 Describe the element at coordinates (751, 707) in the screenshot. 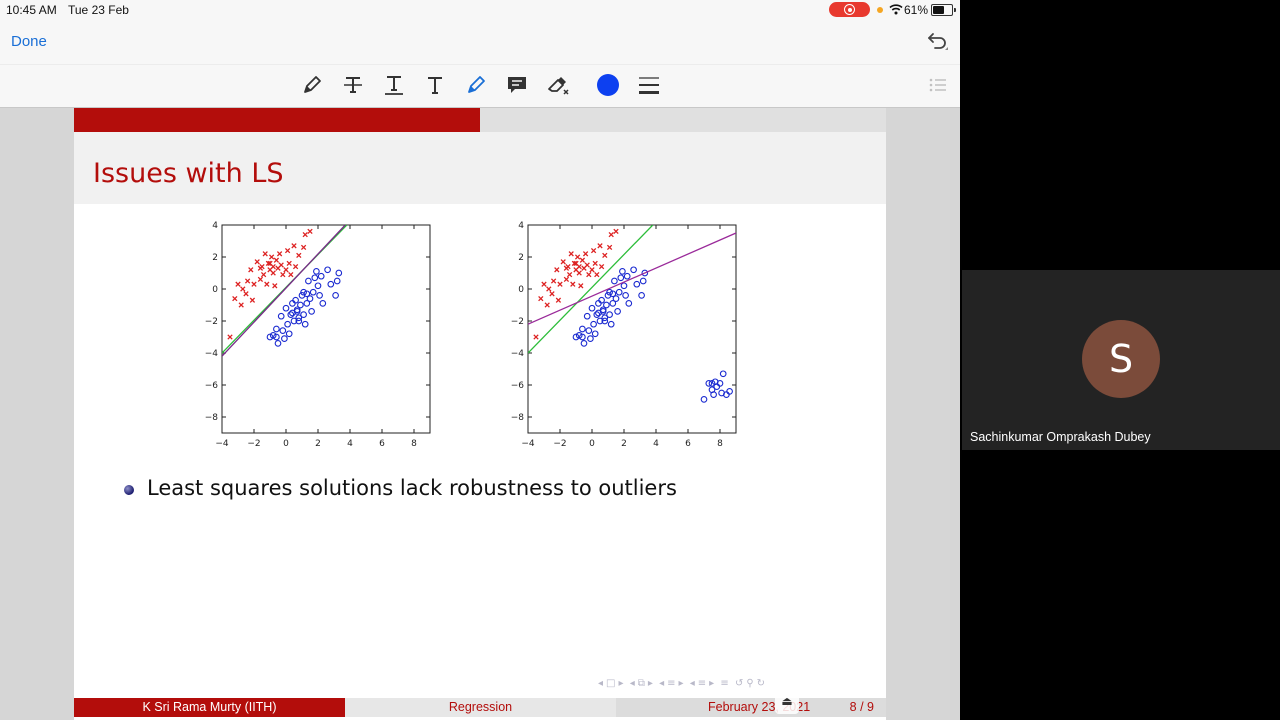

I see `footer-date-section: February 23, 2021 8 / 9` at that location.